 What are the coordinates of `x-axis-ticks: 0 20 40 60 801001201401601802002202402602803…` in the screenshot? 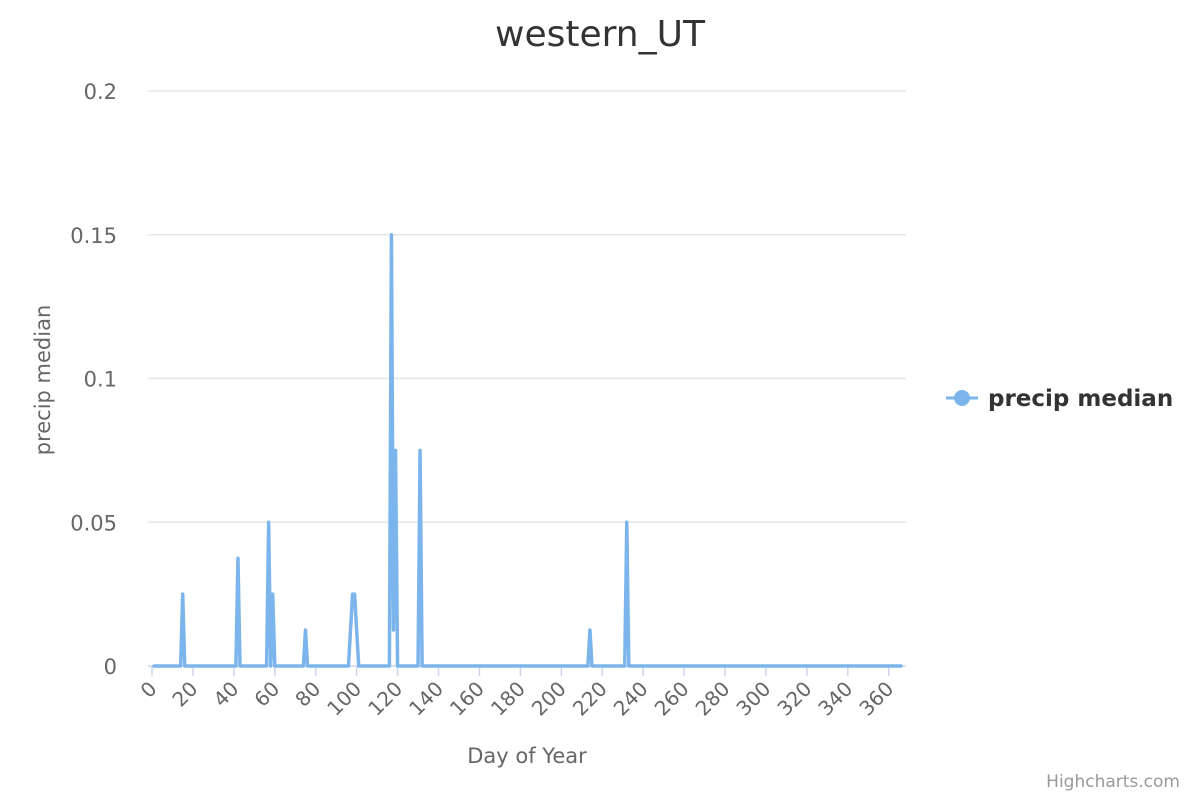 It's located at (517, 693).